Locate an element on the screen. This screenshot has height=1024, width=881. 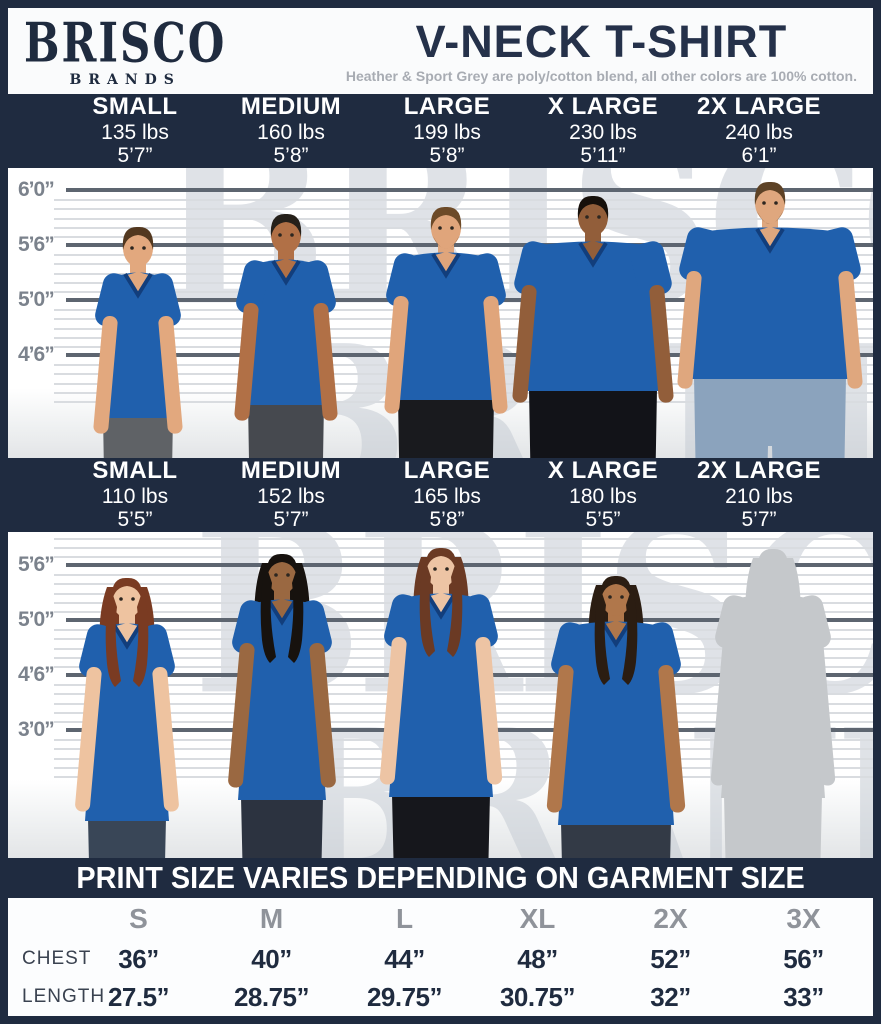
size-weight: 210 lbs is located at coordinates (759, 496).